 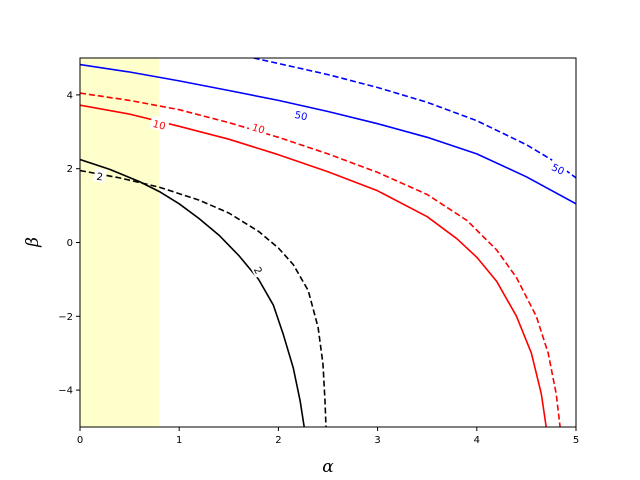 What do you see at coordinates (80, 440) in the screenshot?
I see `x-tick-label: 0` at bounding box center [80, 440].